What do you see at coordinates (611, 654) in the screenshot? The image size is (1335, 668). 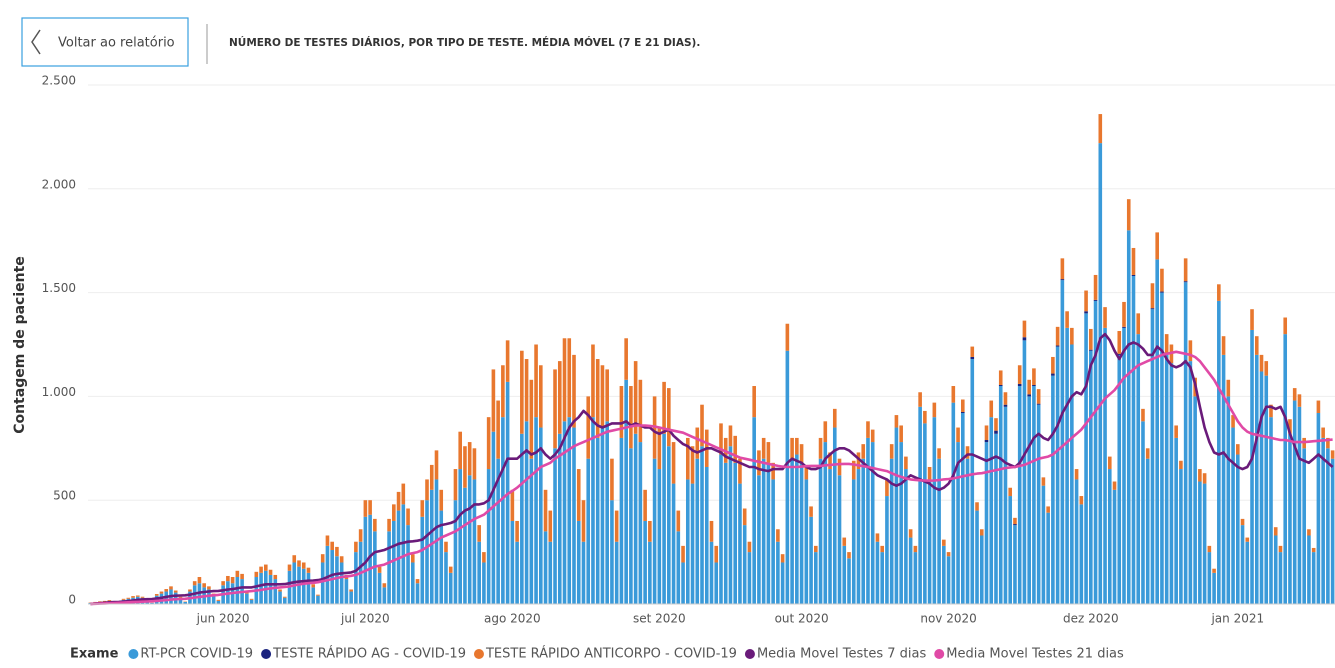 I see `legend-label: TESTE RÁPIDO ANTICORPO - COVID-19` at bounding box center [611, 654].